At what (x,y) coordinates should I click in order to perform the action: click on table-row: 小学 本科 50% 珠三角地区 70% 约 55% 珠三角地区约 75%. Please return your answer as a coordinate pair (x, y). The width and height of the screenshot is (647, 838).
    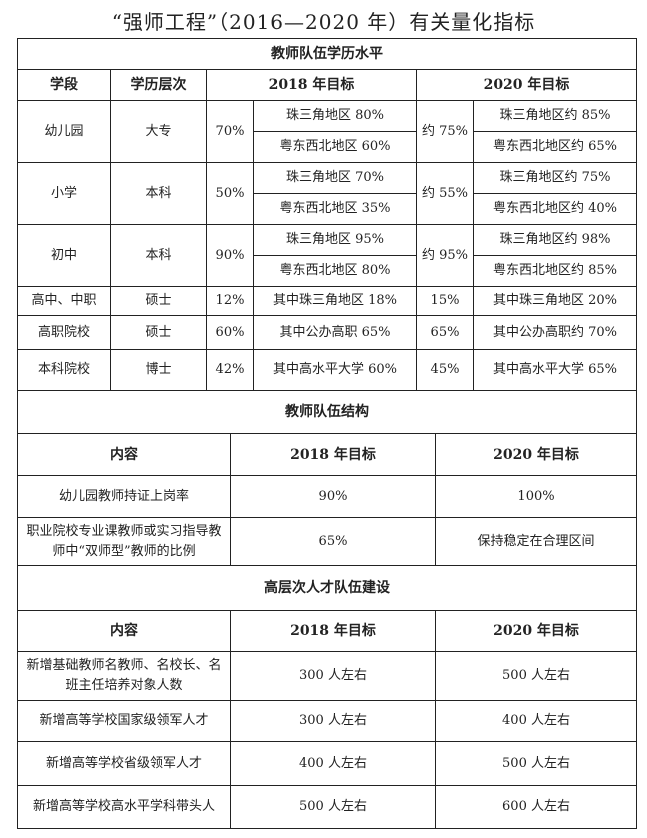
    Looking at the image, I should click on (327, 193).